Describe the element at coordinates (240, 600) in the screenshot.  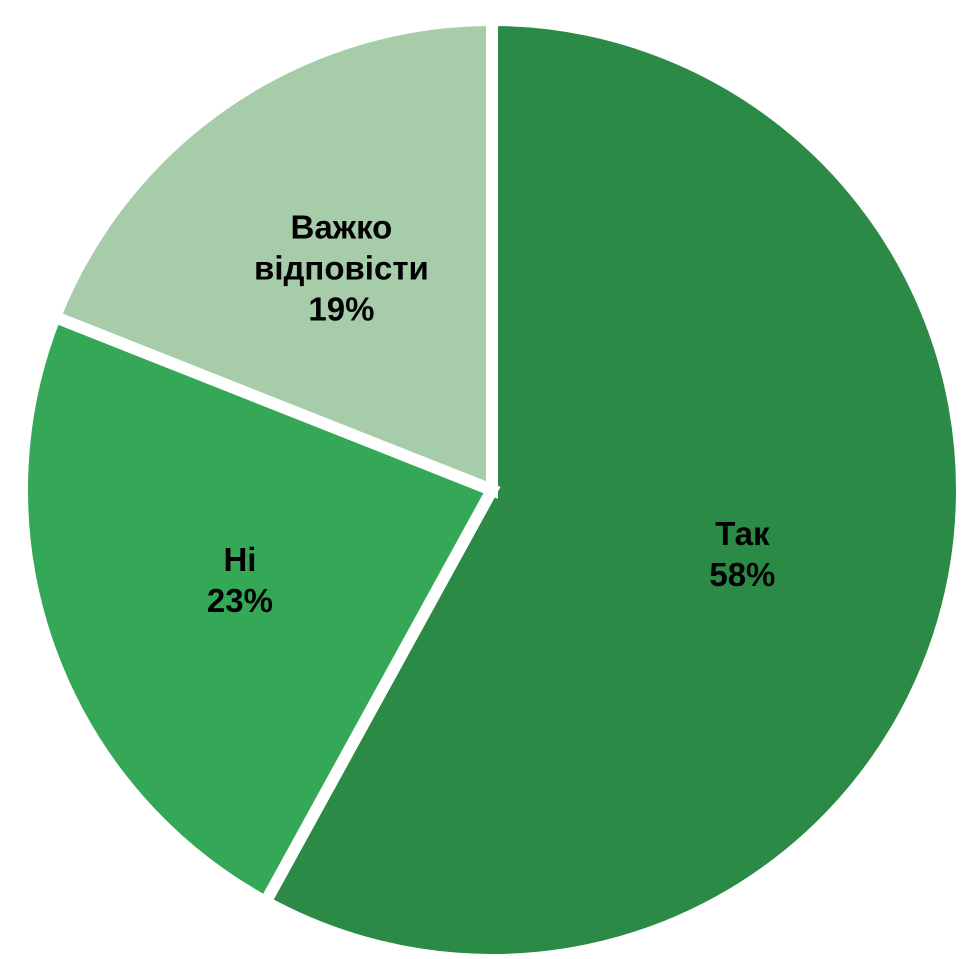
I see `slice-label-value: 23%` at that location.